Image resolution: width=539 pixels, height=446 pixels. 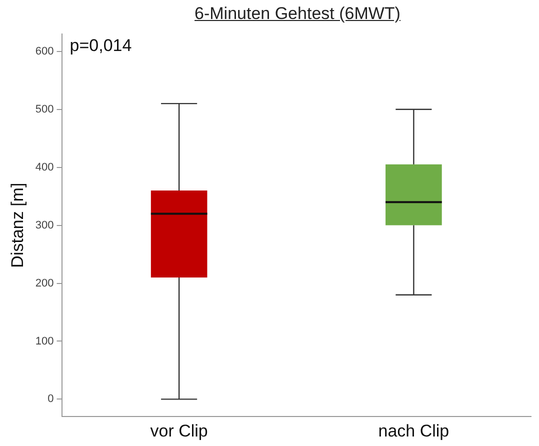 What do you see at coordinates (179, 430) in the screenshot?
I see `x-tick-label: vor Clip` at bounding box center [179, 430].